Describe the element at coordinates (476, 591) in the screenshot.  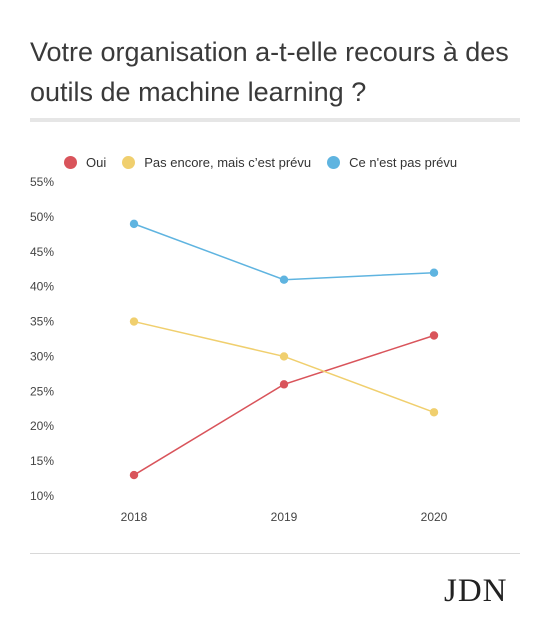
I see `jdn-logo: JDN` at that location.